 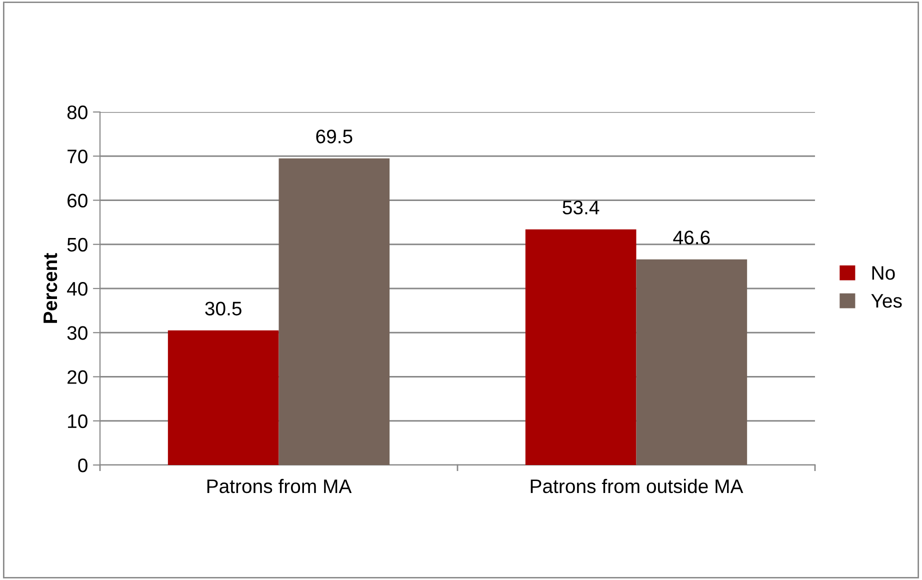 What do you see at coordinates (77, 112) in the screenshot?
I see `y-tick-label: 80` at bounding box center [77, 112].